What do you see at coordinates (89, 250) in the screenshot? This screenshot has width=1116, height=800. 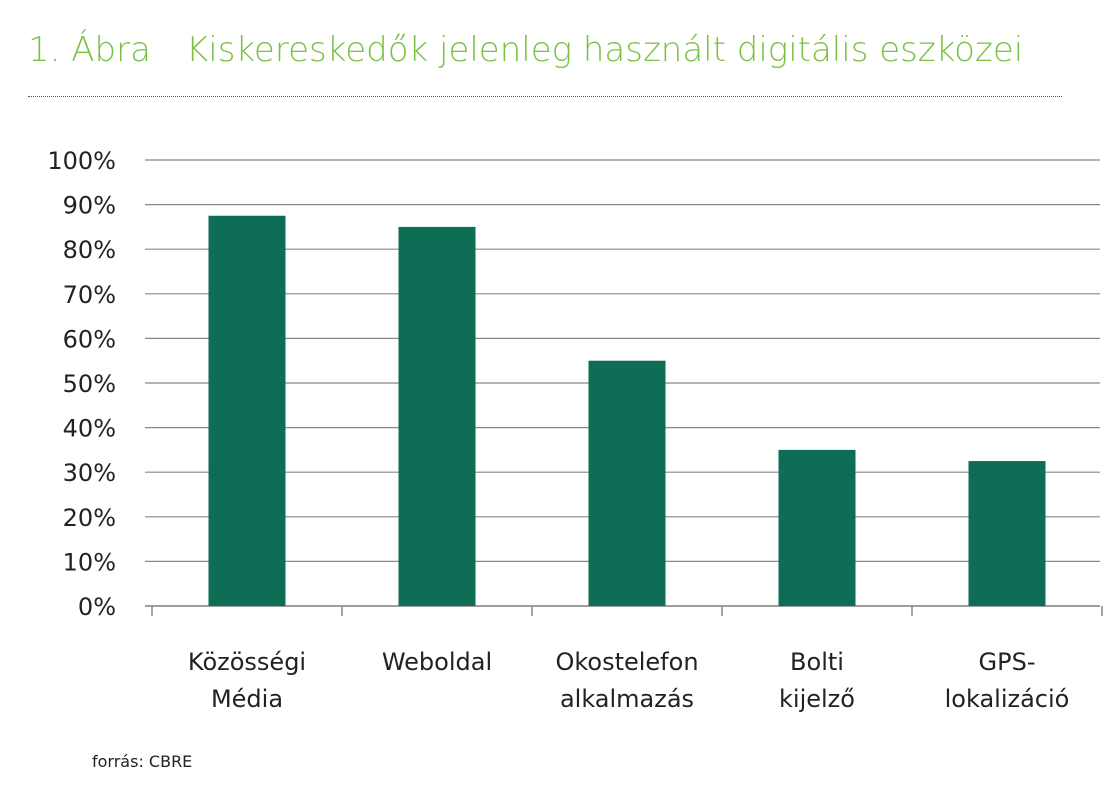 I see `y-tick-label: 80%` at bounding box center [89, 250].